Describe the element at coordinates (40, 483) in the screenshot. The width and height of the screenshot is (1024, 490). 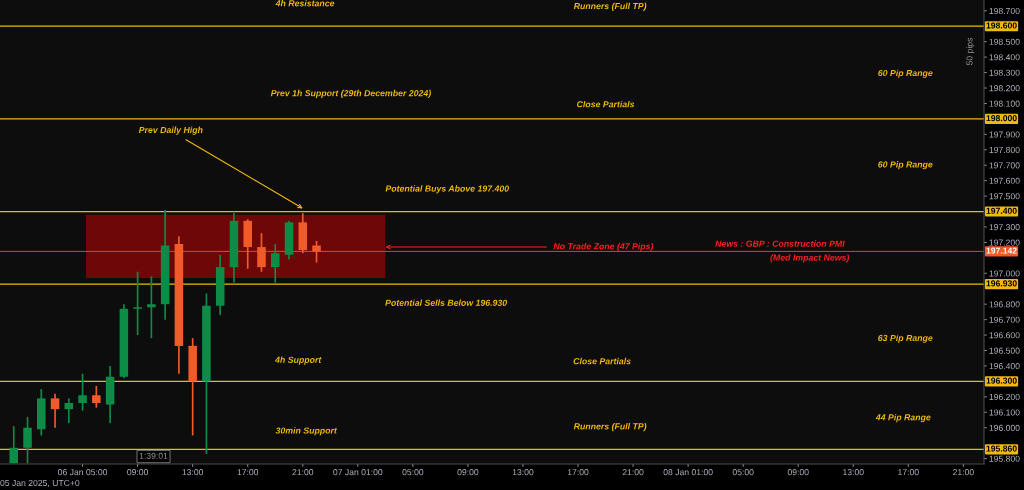
I see `x-axis-title: 05 Jan 2025, UTC+0` at that location.